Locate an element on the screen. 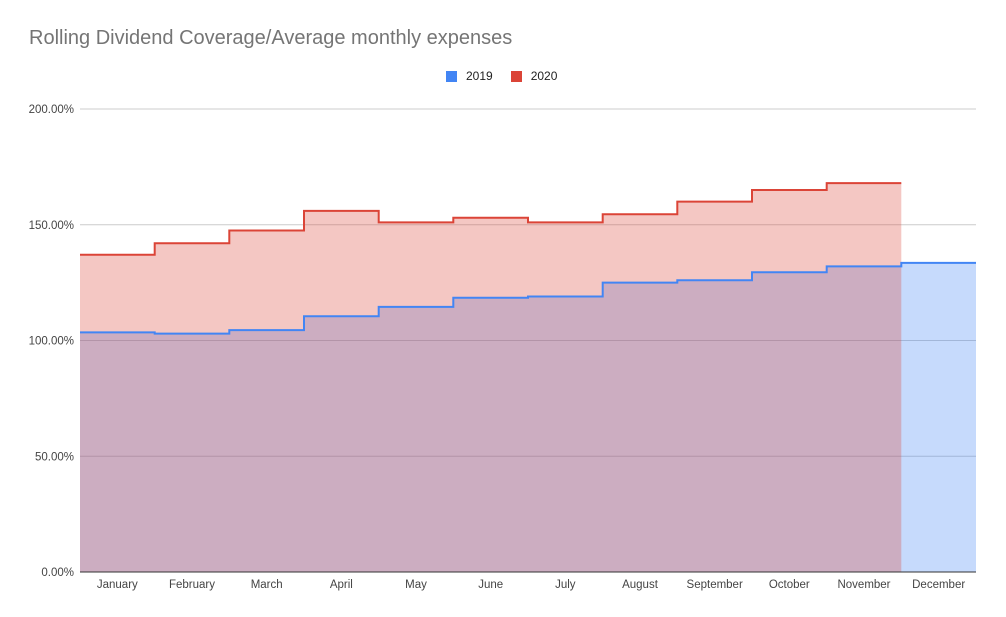 The height and width of the screenshot is (617, 1006). legend-label-2020: 2020 is located at coordinates (544, 76).